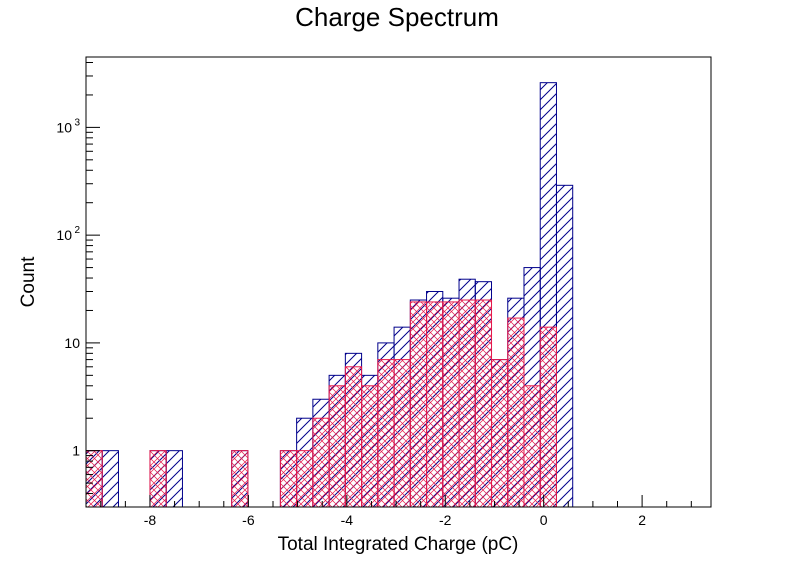 The height and width of the screenshot is (564, 794). Describe the element at coordinates (248, 520) in the screenshot. I see `x-tick-label: -6` at that location.